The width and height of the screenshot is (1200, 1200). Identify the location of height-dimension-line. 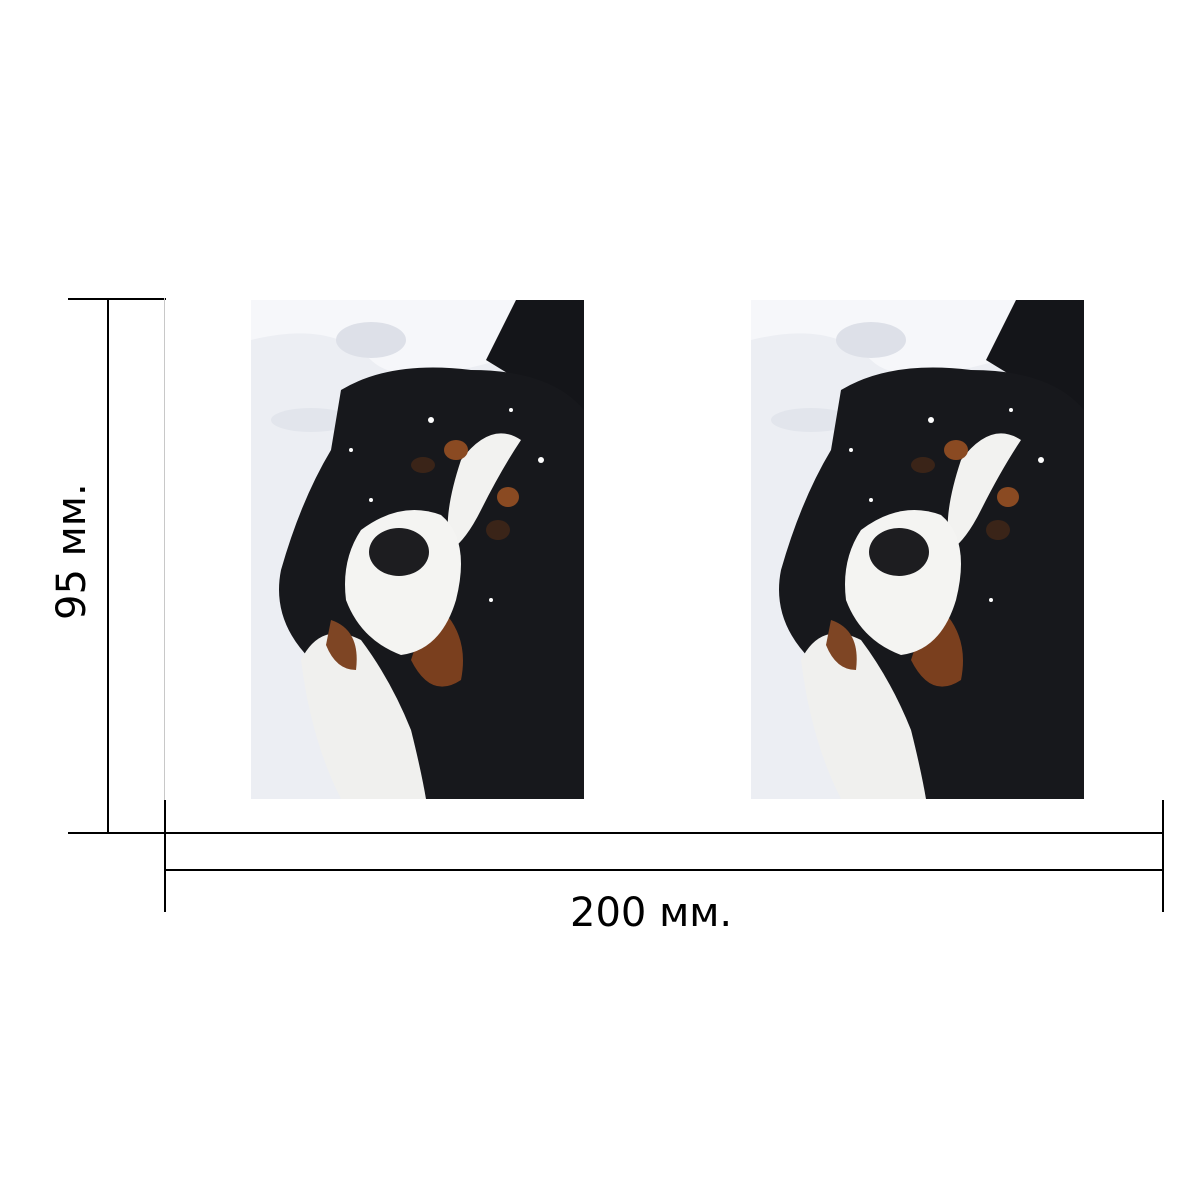
(108, 566).